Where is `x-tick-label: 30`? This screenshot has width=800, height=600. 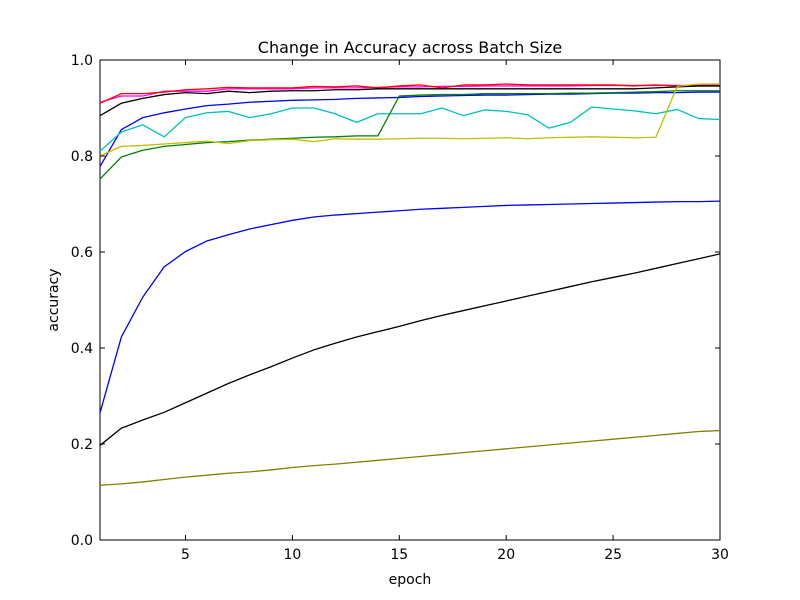
x-tick-label: 30 is located at coordinates (720, 555).